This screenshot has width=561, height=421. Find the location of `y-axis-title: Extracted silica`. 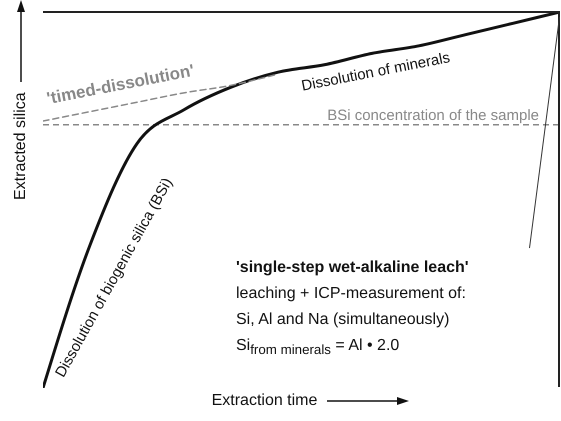

y-axis-title: Extracted silica is located at coordinates (21, 146).